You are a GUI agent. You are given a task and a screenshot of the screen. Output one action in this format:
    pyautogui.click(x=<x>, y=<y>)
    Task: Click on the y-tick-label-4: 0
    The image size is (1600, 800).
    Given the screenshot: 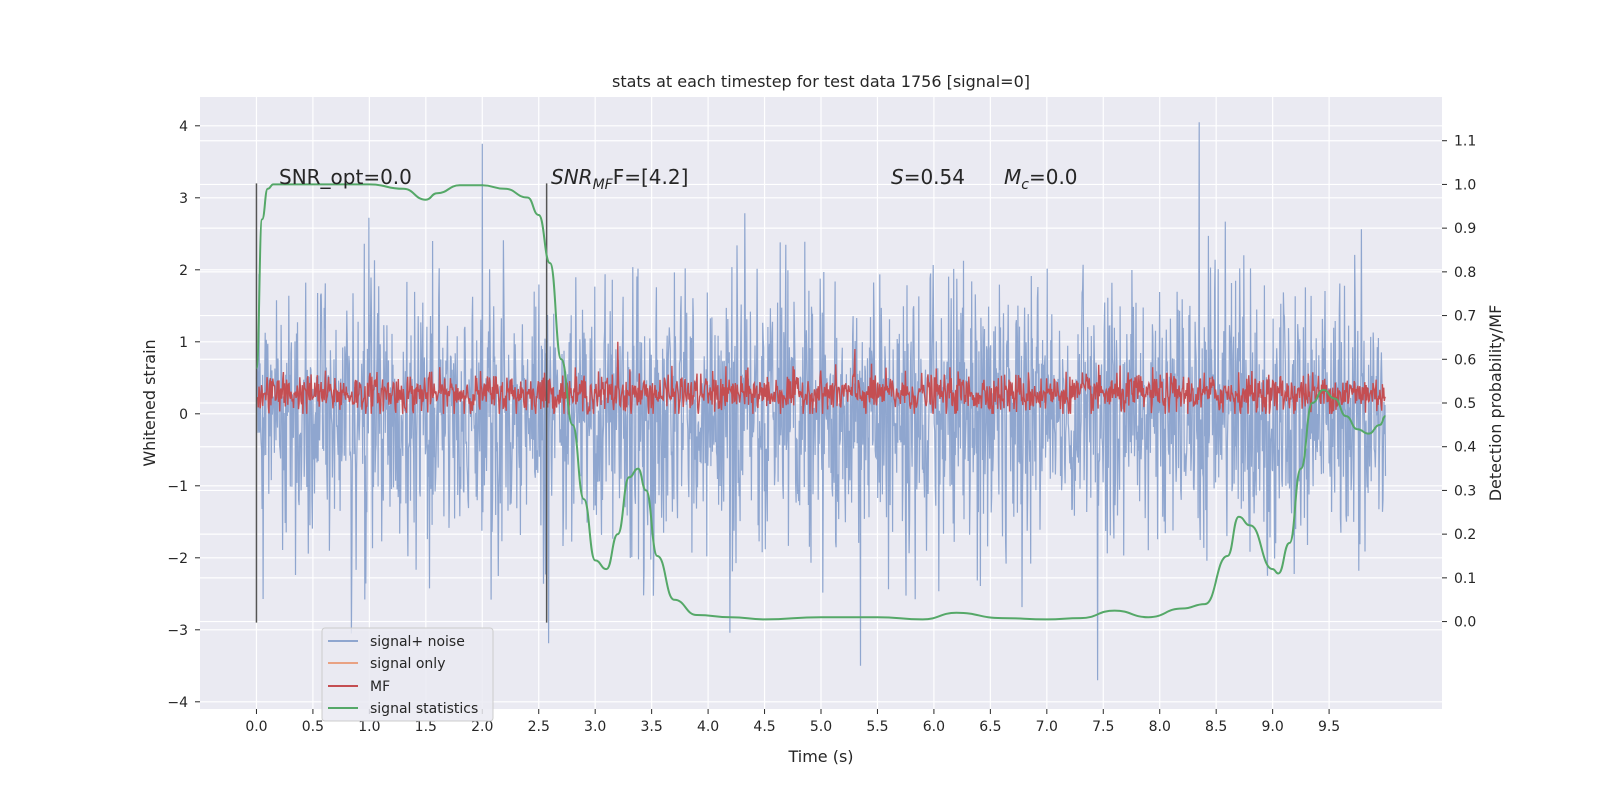 What is the action you would take?
    pyautogui.click(x=183, y=415)
    